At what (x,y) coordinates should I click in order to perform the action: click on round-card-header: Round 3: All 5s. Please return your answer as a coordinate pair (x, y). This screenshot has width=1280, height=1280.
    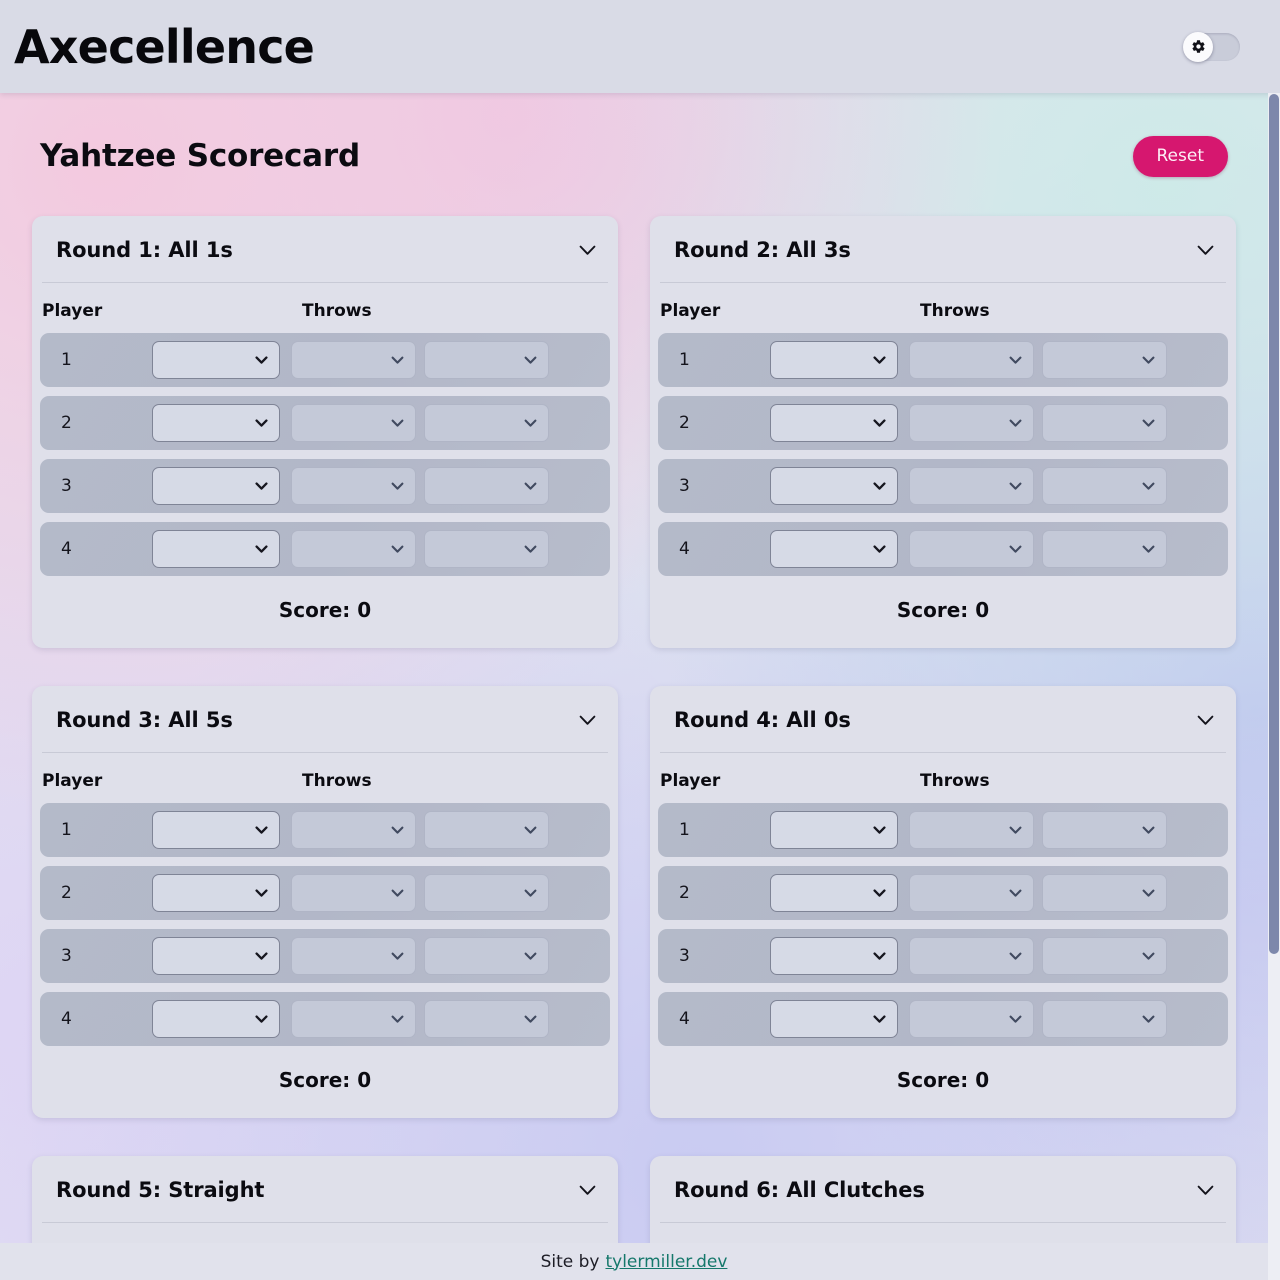
    Looking at the image, I should click on (325, 719).